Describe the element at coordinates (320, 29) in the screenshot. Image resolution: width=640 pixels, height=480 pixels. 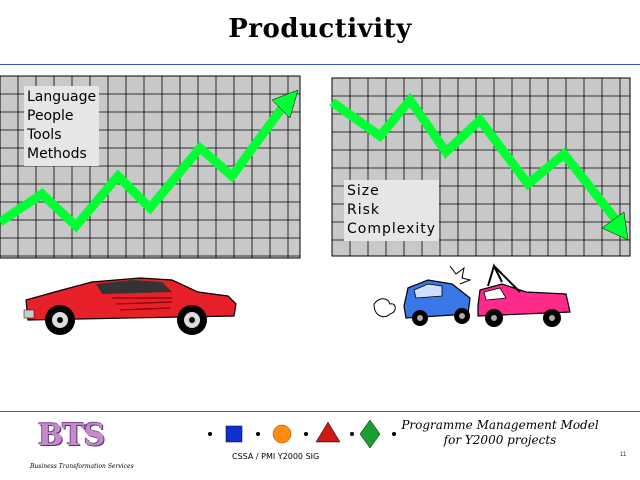
I see `slide-title: Productivity` at that location.